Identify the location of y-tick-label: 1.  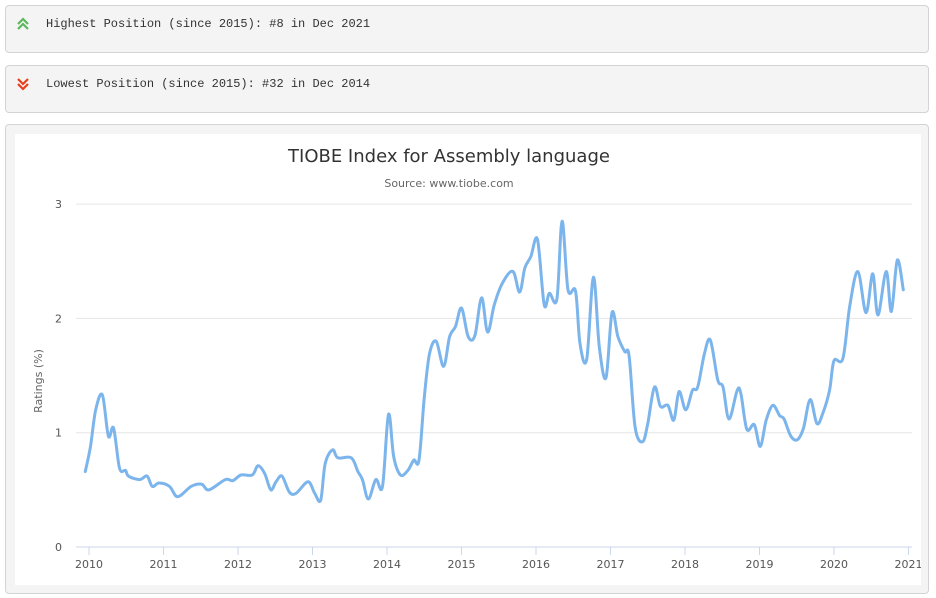
(58, 433).